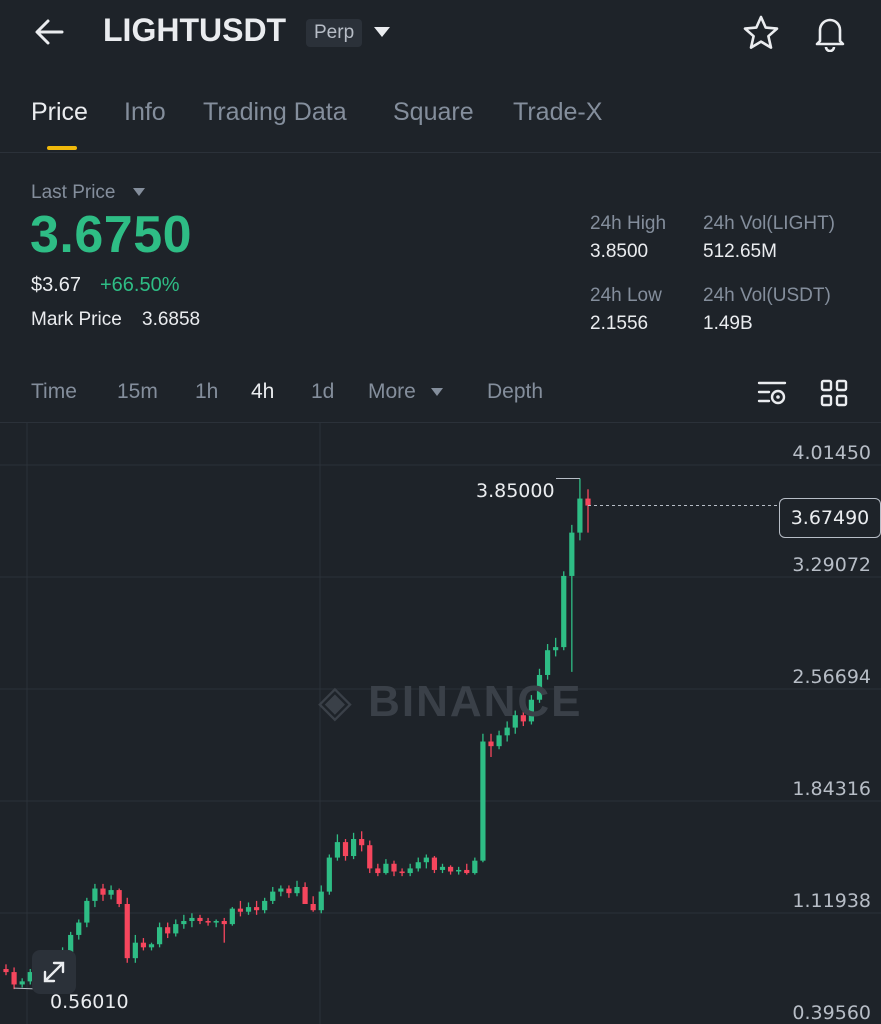  What do you see at coordinates (73, 192) in the screenshot?
I see `last-price-label: Last Price` at bounding box center [73, 192].